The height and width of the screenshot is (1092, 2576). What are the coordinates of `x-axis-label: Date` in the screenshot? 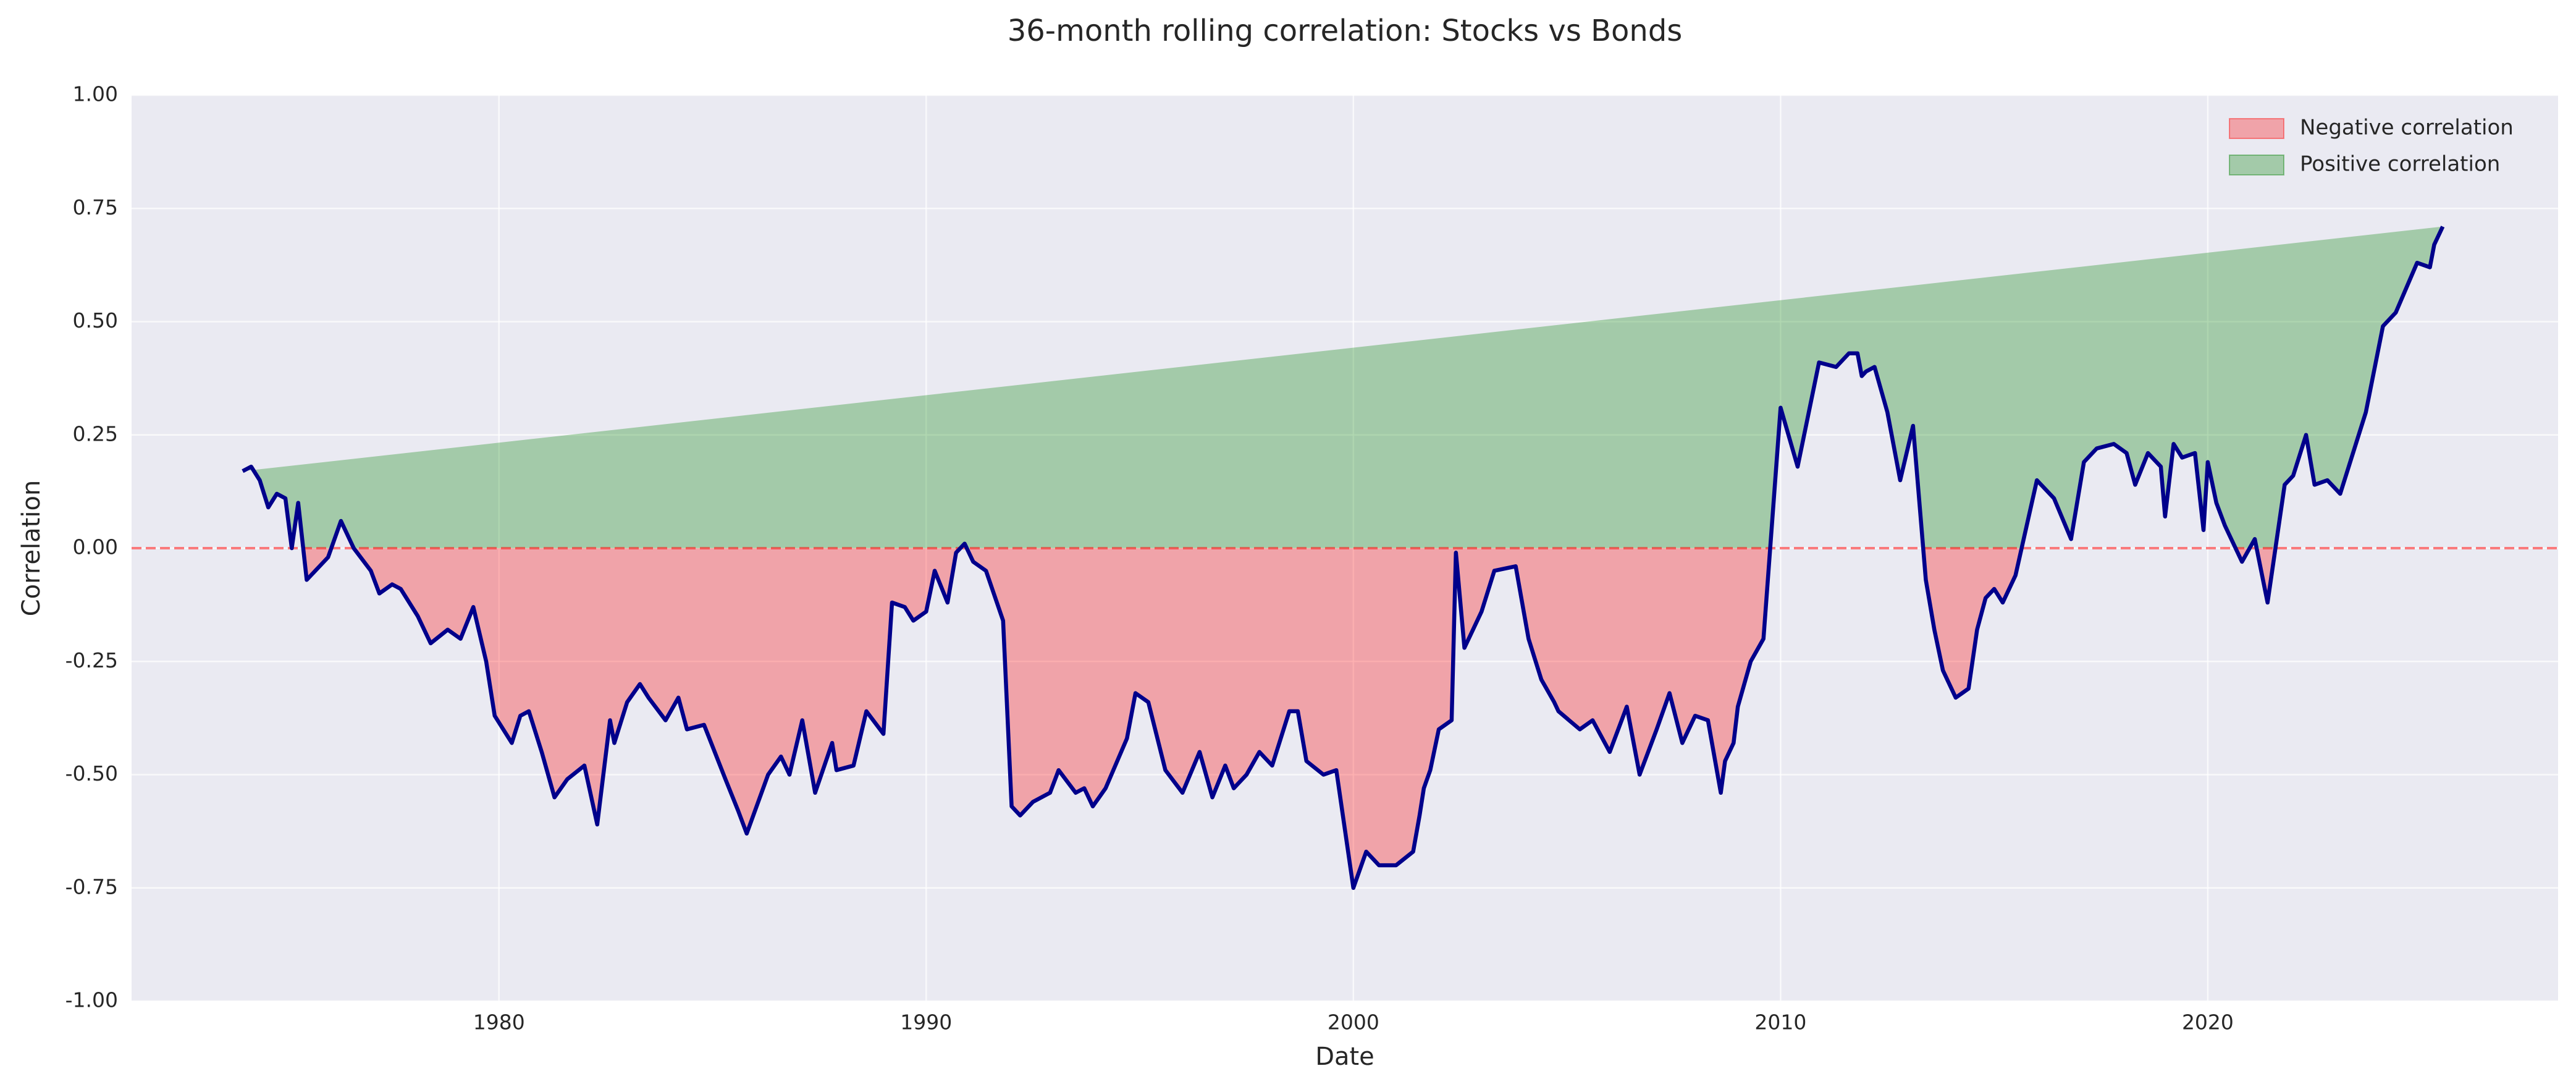 It's located at (1344, 1057).